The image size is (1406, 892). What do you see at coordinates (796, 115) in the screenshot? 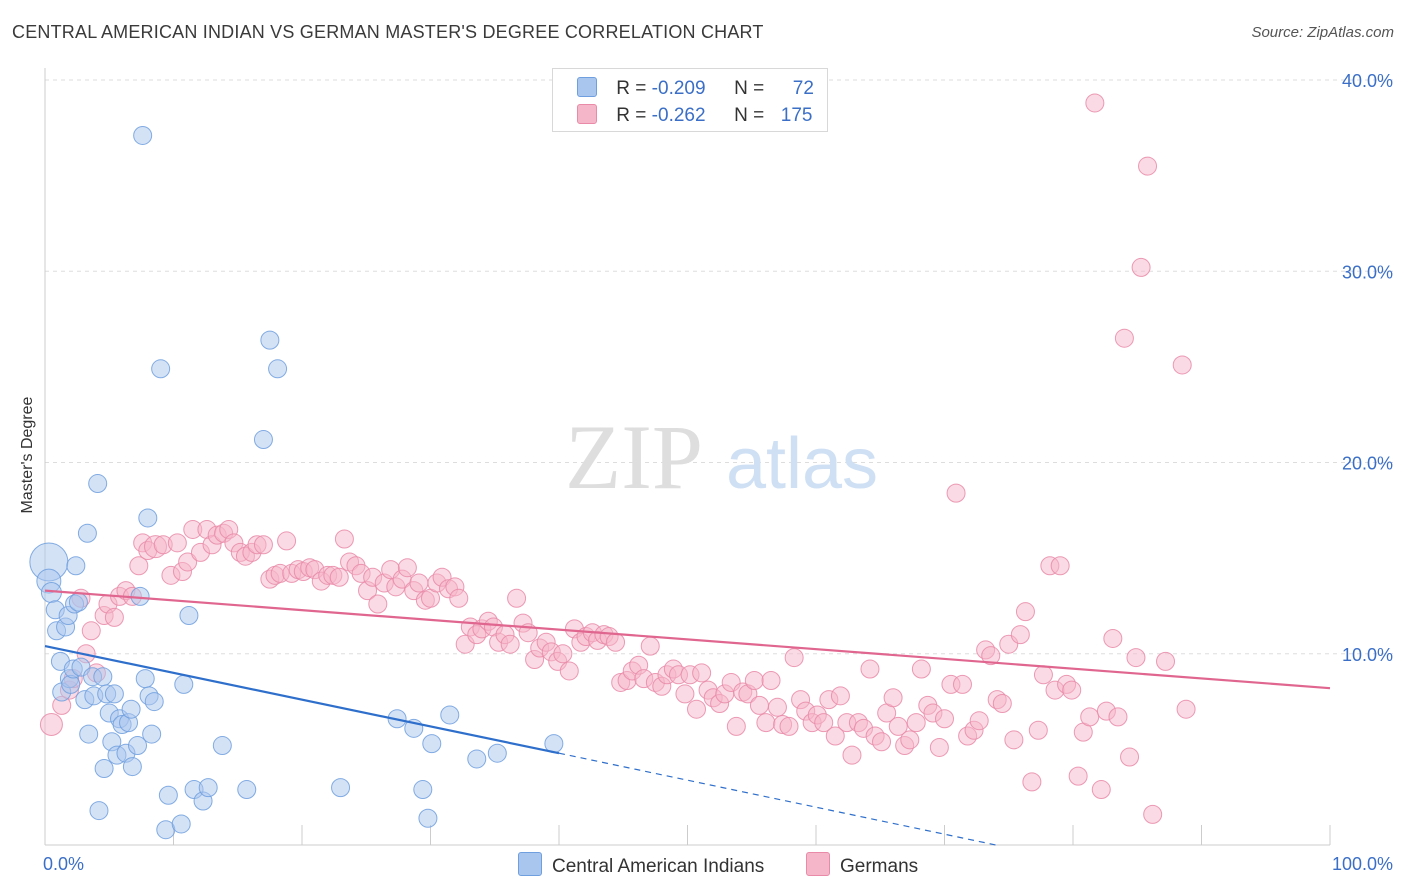
I see `n-value: 175` at bounding box center [796, 115].